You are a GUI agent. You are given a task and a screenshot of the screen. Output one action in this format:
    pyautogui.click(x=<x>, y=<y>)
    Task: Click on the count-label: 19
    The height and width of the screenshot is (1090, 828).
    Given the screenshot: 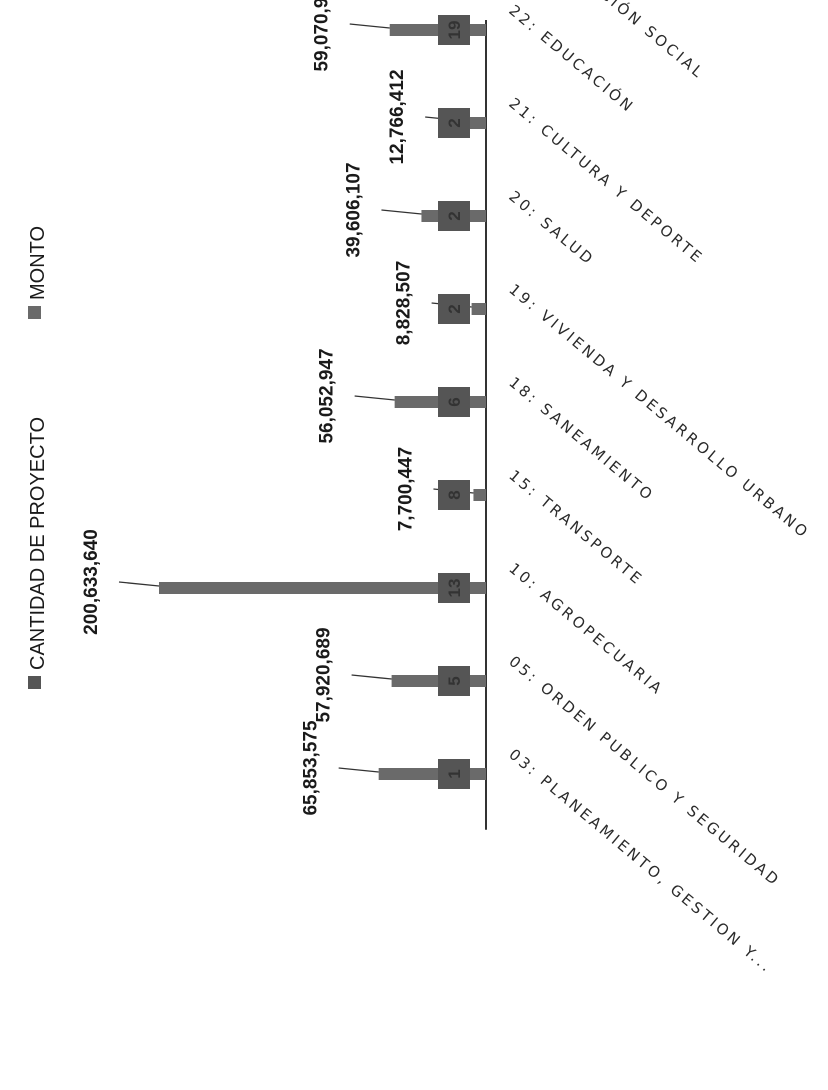 What is the action you would take?
    pyautogui.click(x=454, y=30)
    